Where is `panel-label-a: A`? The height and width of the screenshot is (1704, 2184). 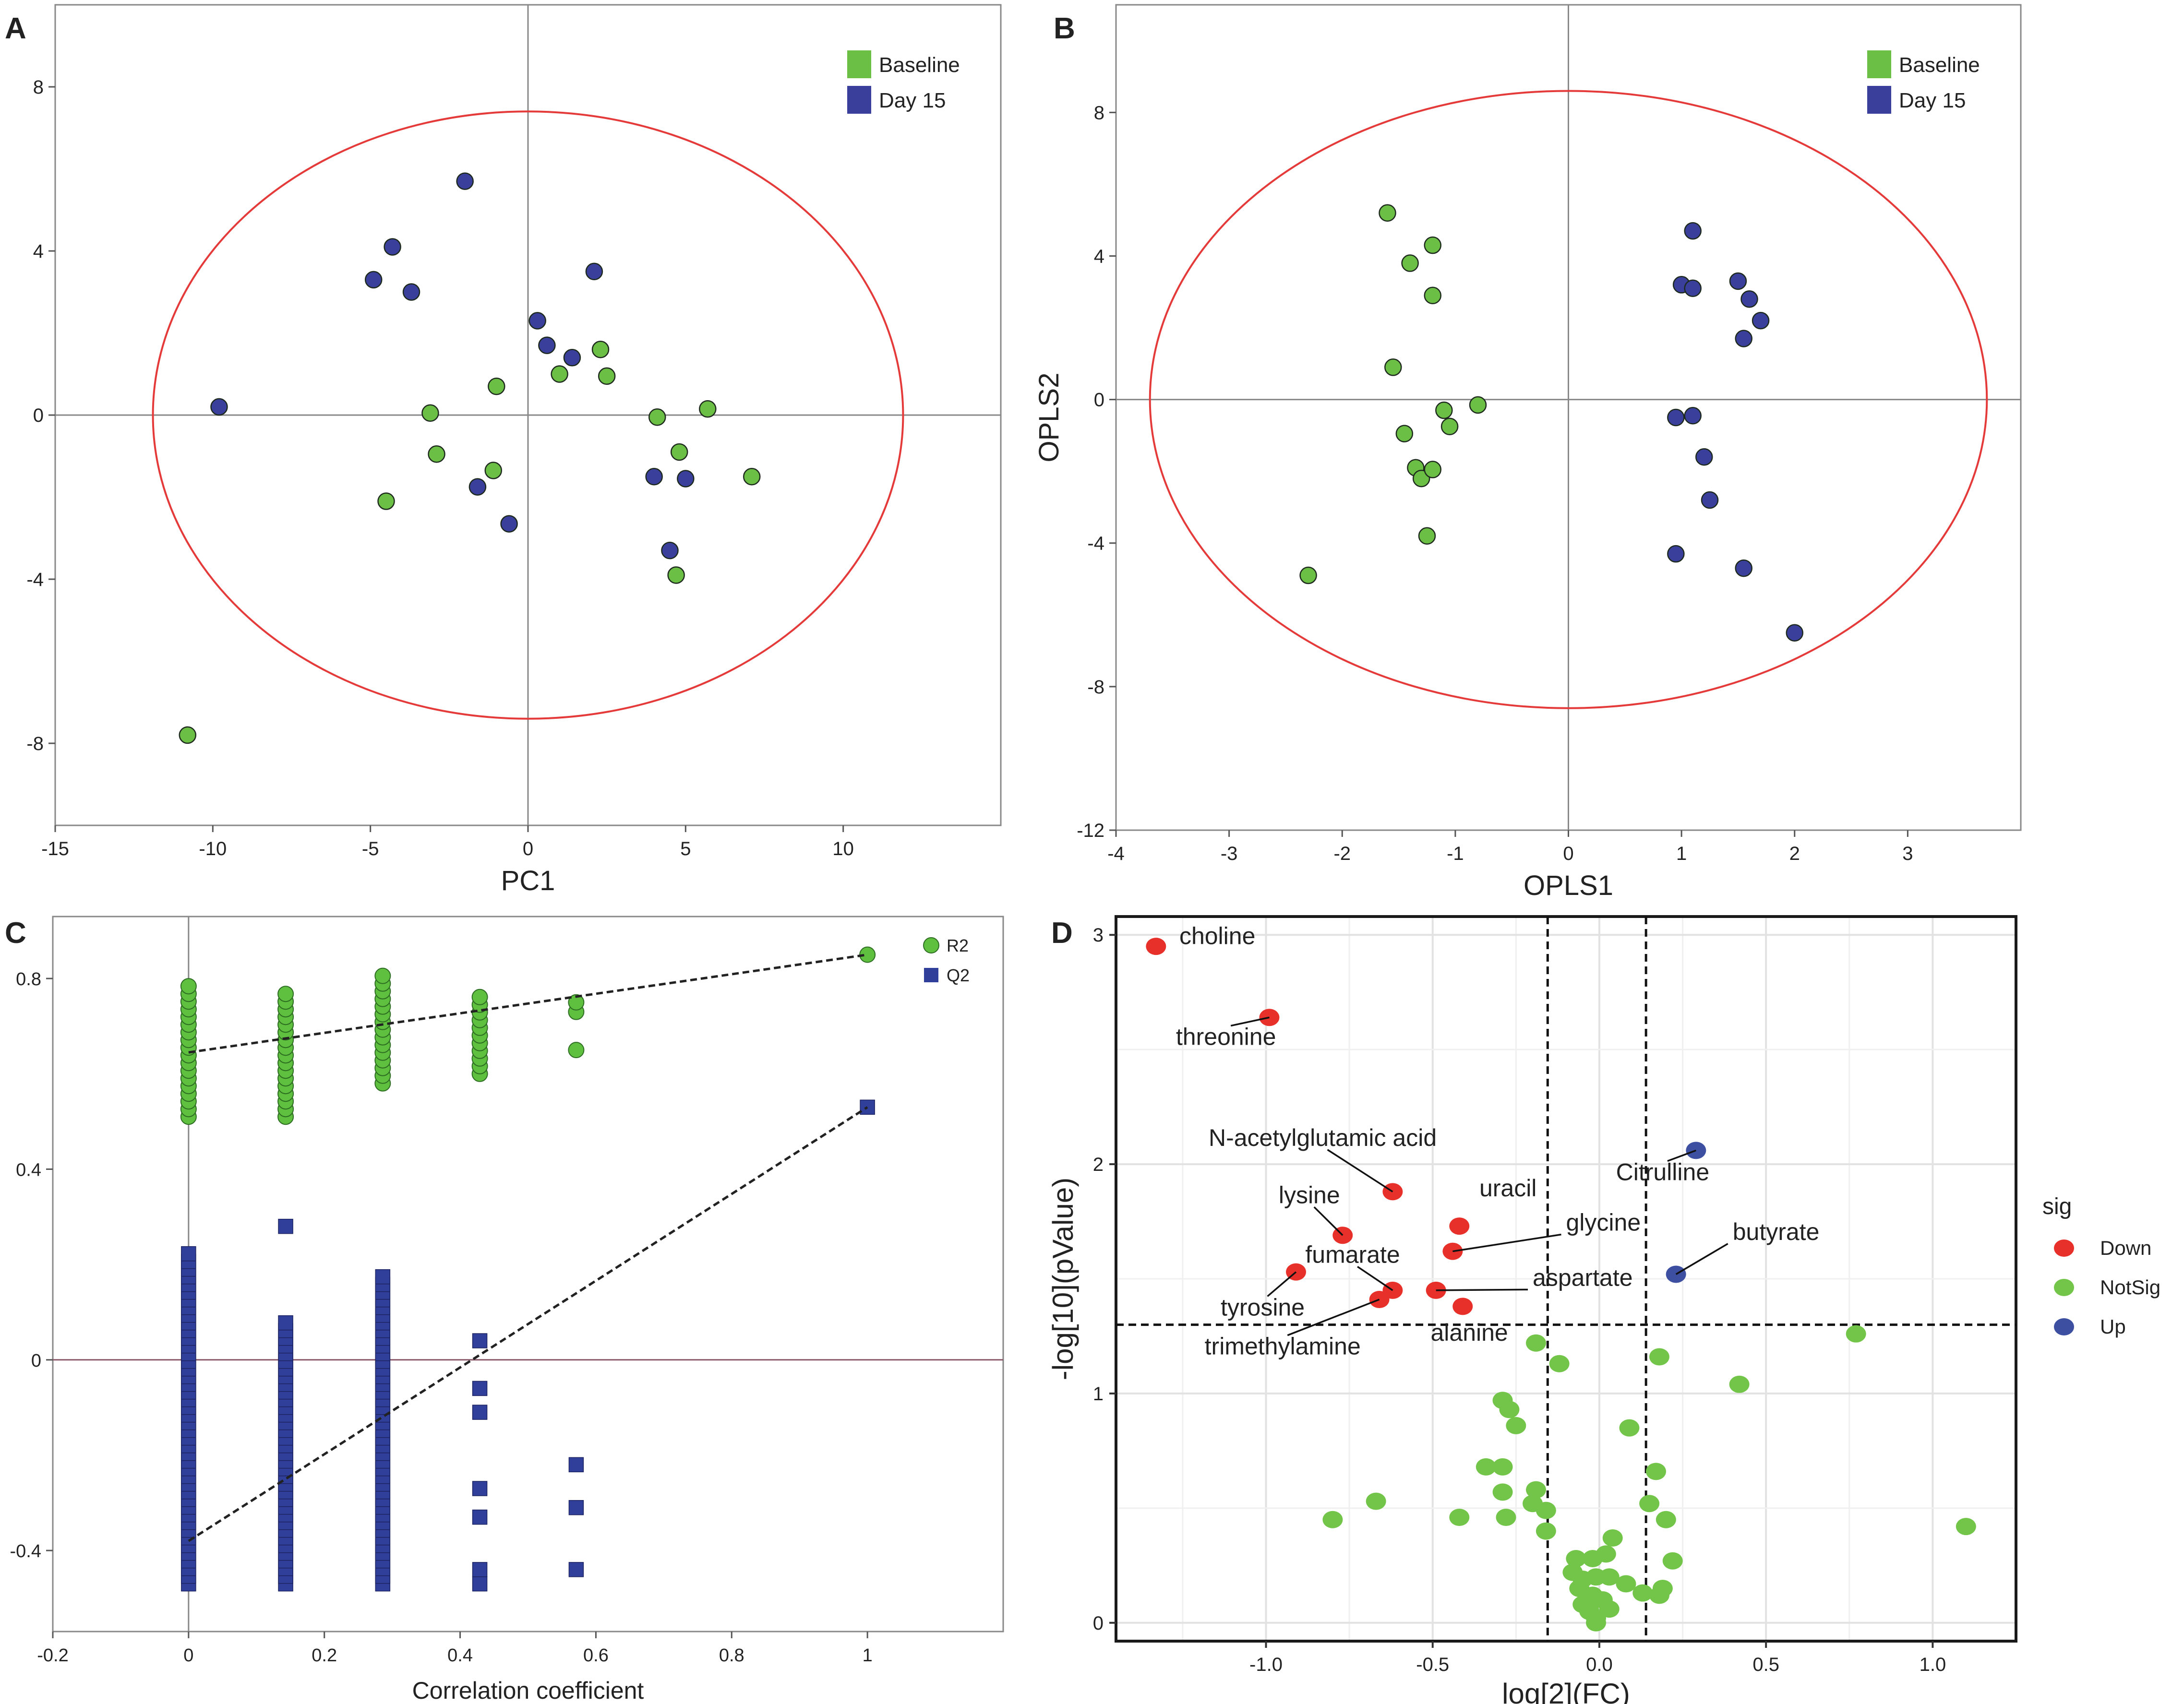 panel-label-a: A is located at coordinates (16, 28).